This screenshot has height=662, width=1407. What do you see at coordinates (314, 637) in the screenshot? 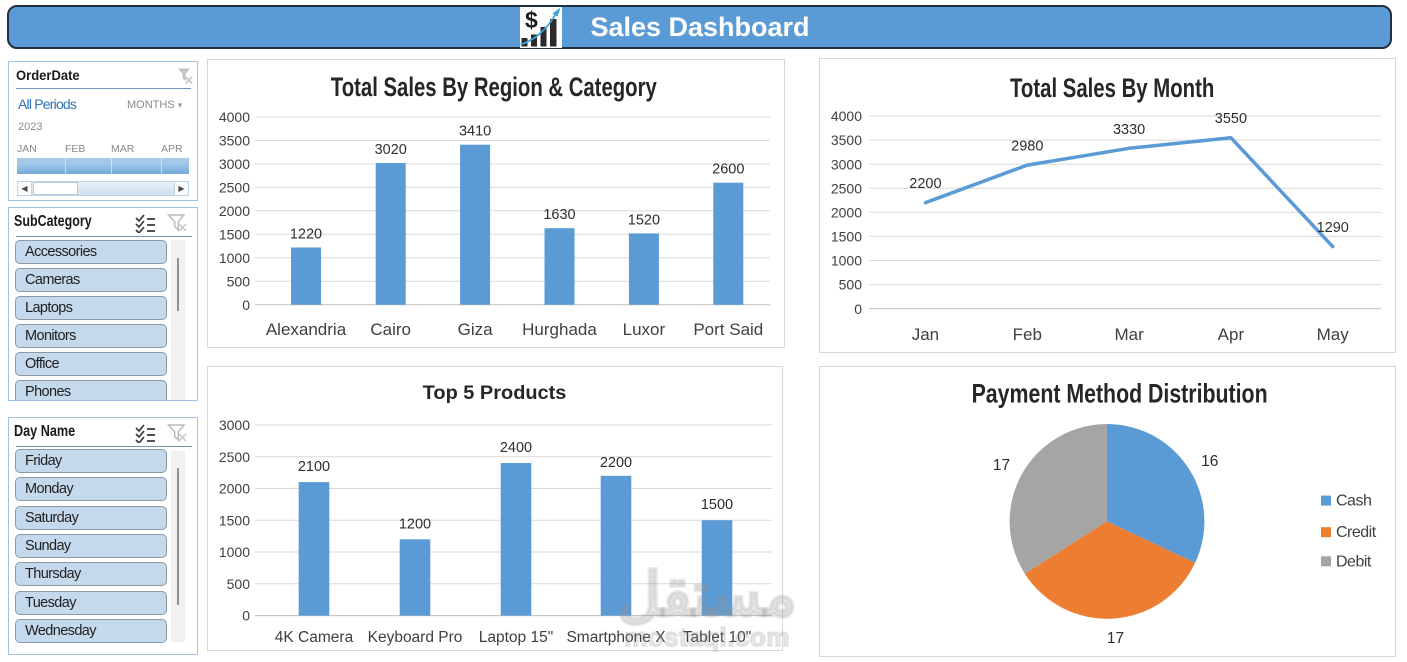
I see `svg-text: 4K Camera` at bounding box center [314, 637].